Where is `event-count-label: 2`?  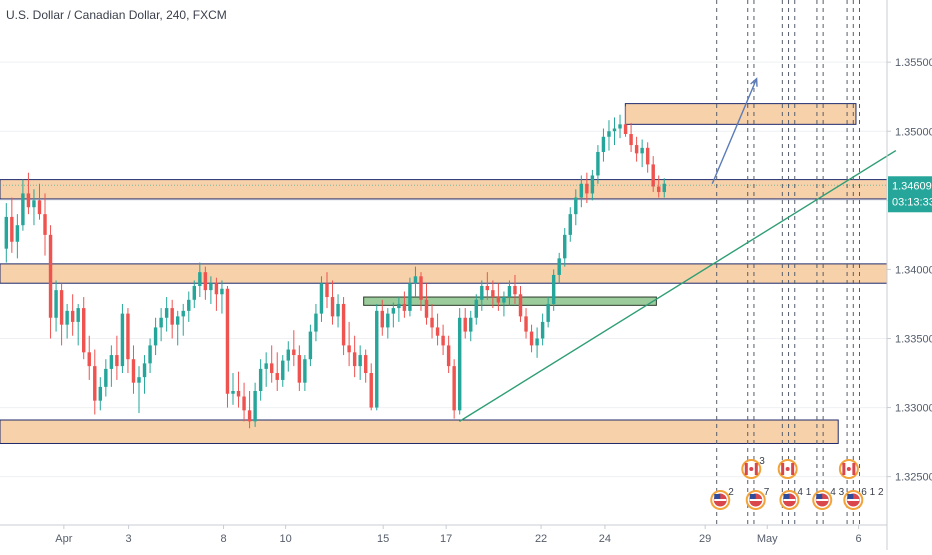 event-count-label: 2 is located at coordinates (731, 492).